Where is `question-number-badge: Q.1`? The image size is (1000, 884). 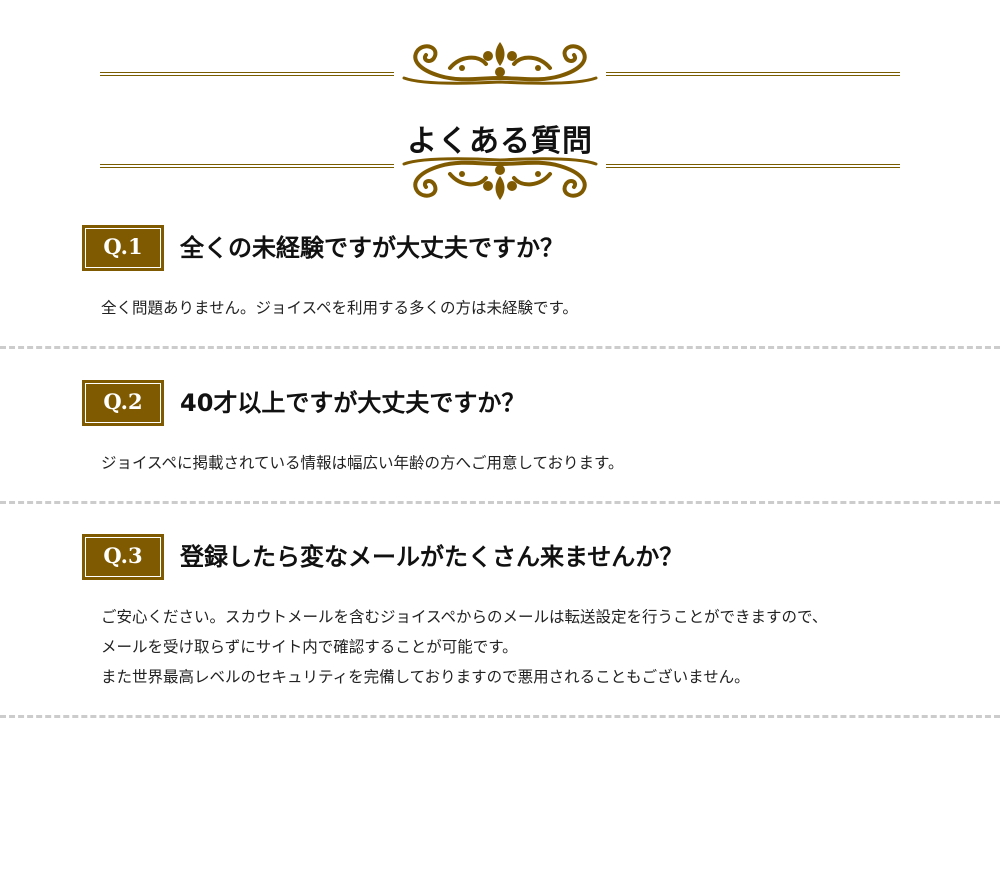 question-number-badge: Q.1 is located at coordinates (123, 248).